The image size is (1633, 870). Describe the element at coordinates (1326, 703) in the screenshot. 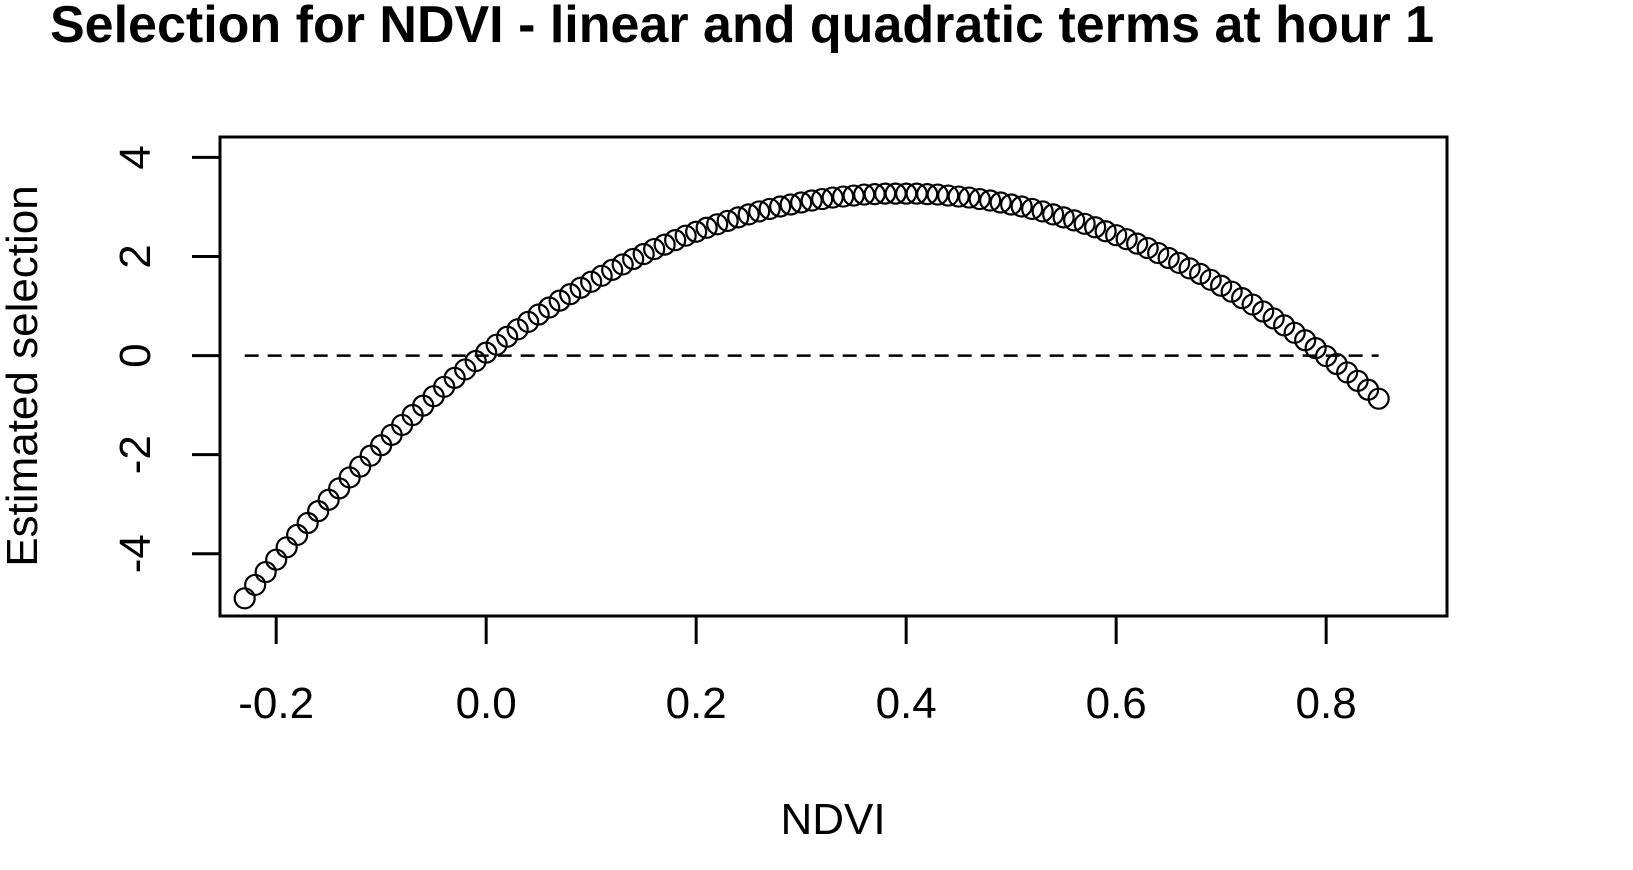

I see `x-tick-label: 0.8` at that location.